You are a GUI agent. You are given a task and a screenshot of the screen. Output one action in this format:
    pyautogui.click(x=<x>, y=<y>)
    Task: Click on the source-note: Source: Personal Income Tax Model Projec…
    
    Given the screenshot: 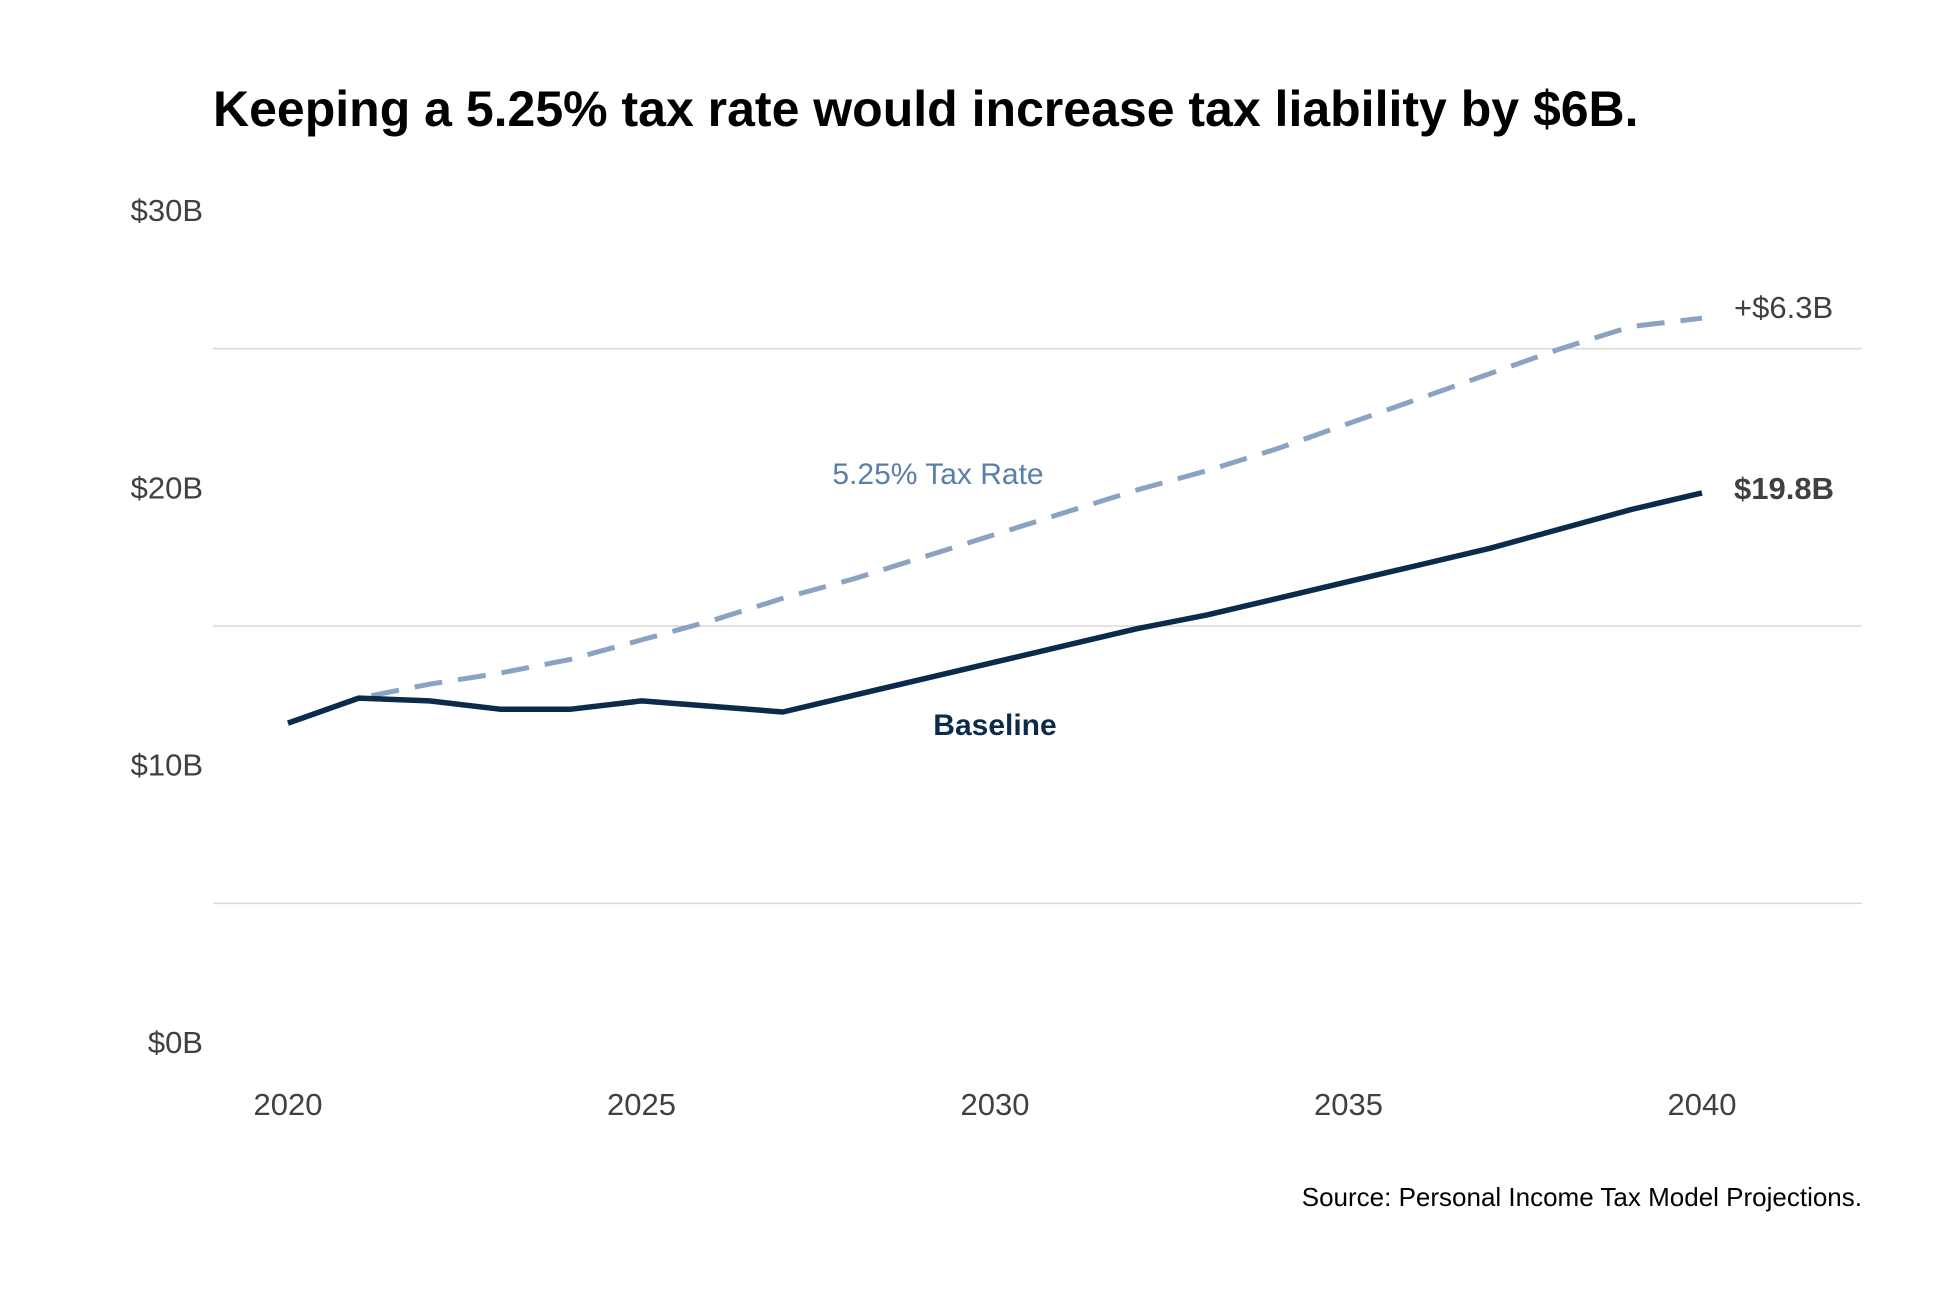 What is the action you would take?
    pyautogui.click(x=1582, y=1197)
    